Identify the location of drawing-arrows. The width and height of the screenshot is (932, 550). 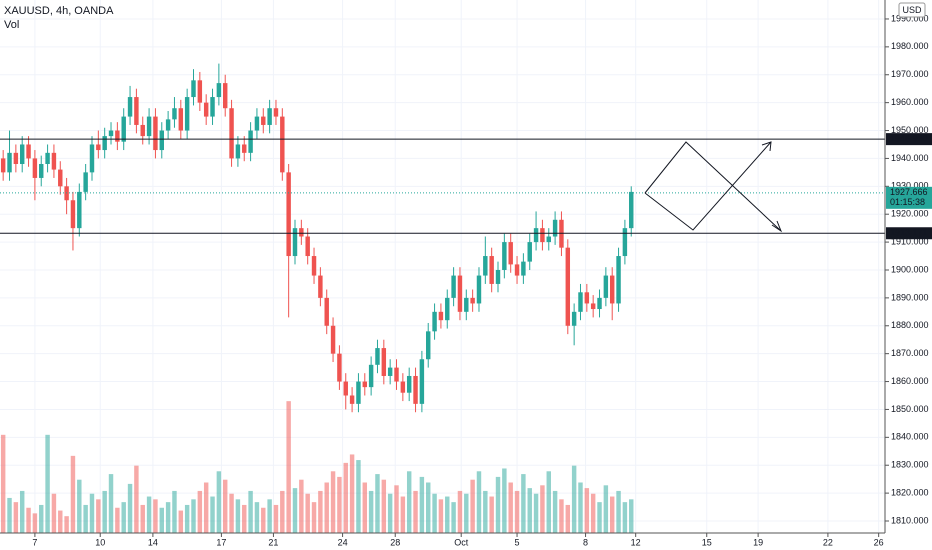
(713, 187).